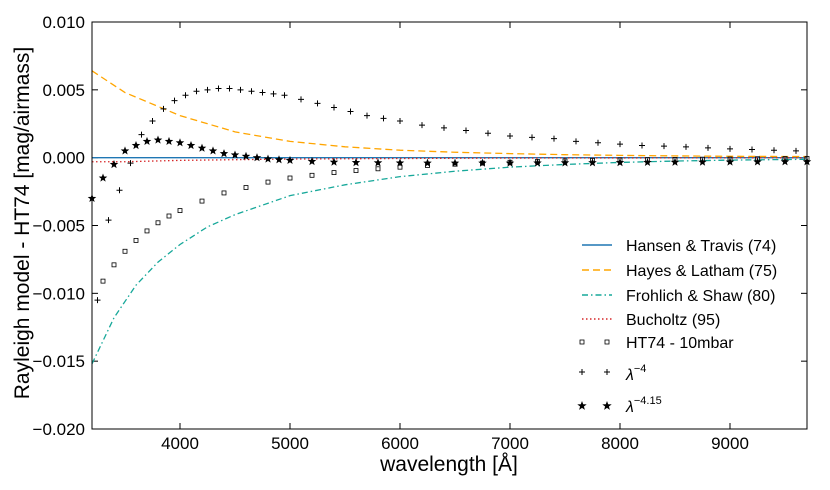 The height and width of the screenshot is (490, 830). What do you see at coordinates (63, 22) in the screenshot?
I see `y-tick-label: 0.010` at bounding box center [63, 22].